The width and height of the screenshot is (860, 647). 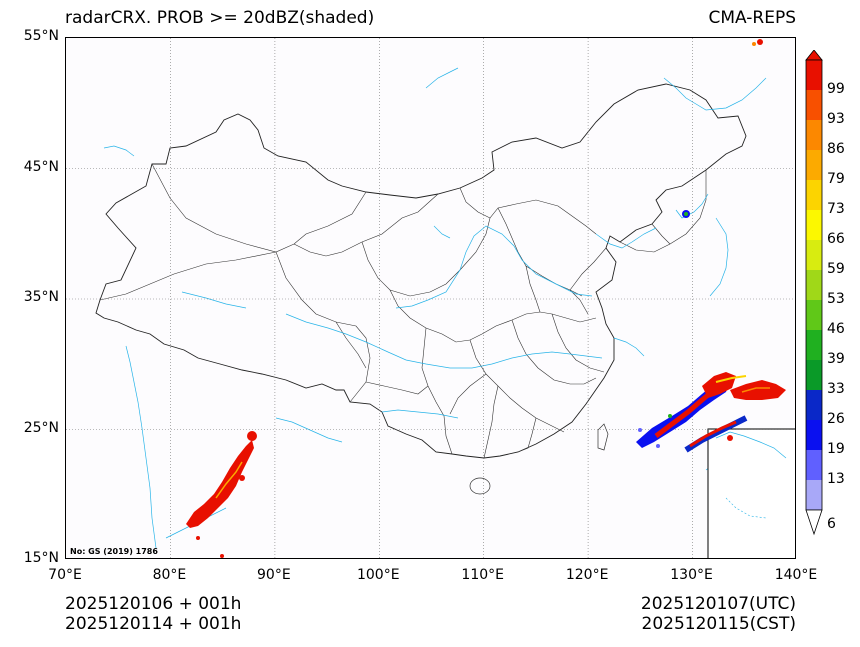 I want to click on lat-tick-label: 25°N, so click(x=41, y=427).